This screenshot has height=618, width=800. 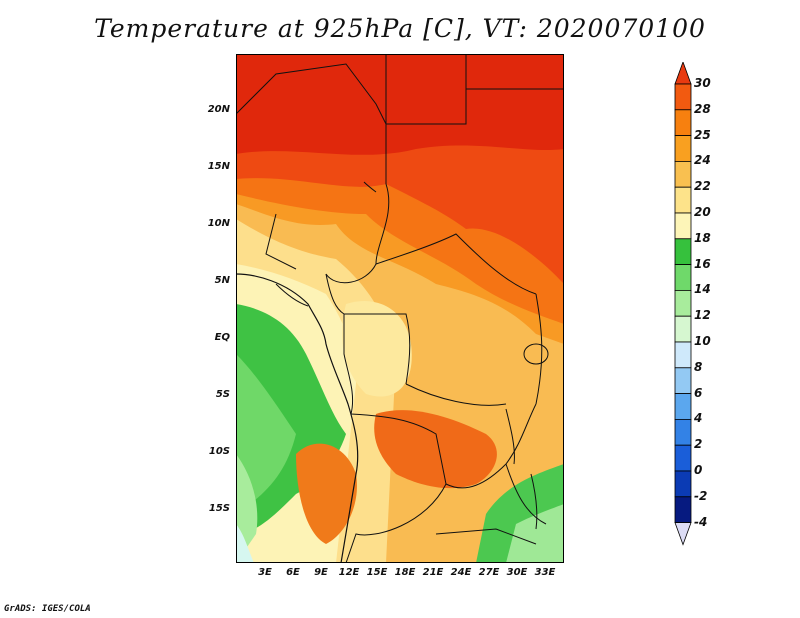 I want to click on lake-malawi, so click(x=534, y=501).